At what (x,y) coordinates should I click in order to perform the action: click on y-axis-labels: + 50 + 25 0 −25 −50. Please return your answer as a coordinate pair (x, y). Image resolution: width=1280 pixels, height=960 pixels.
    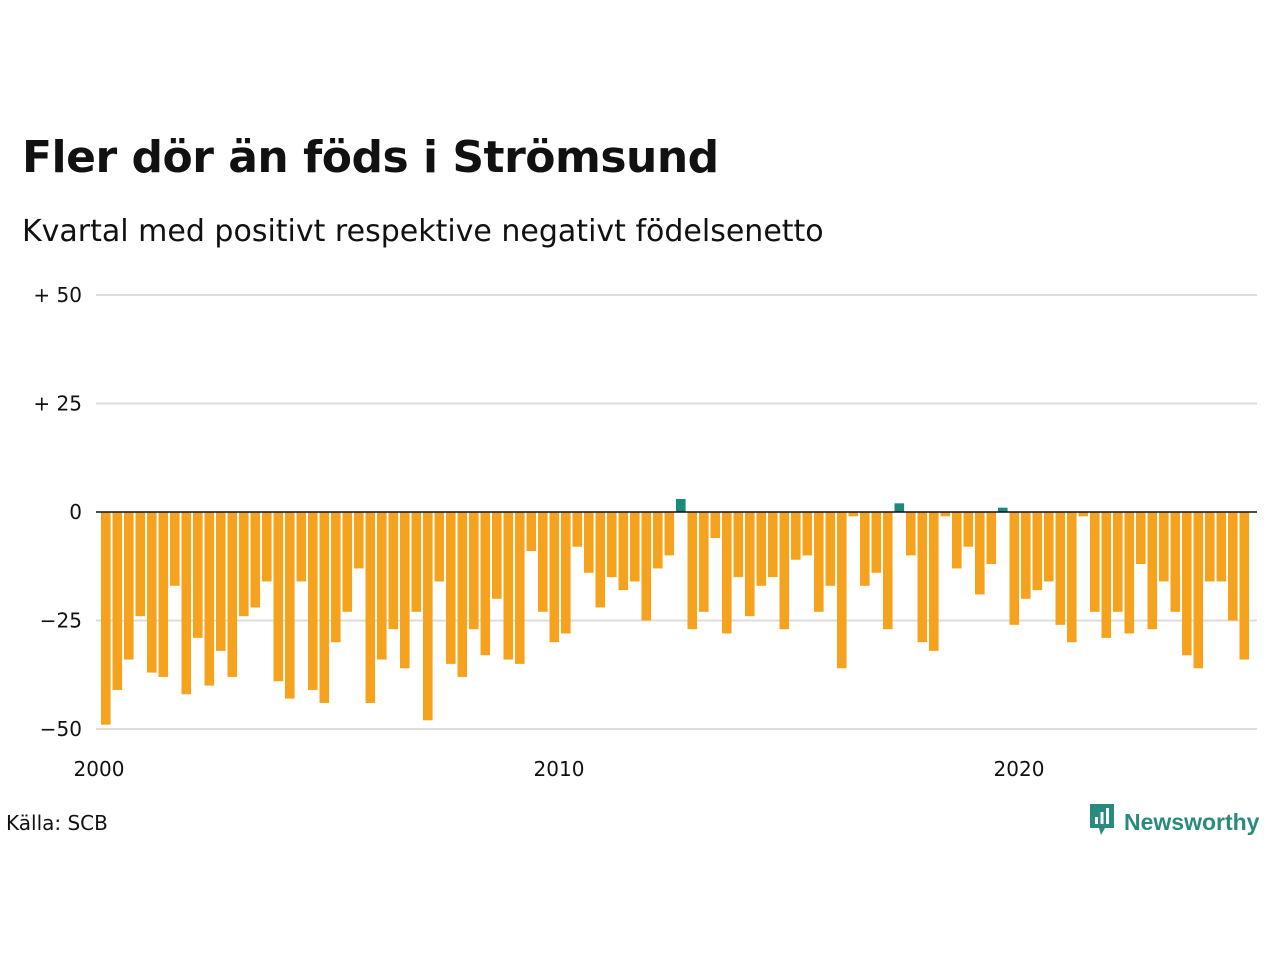
    Looking at the image, I should click on (57, 512).